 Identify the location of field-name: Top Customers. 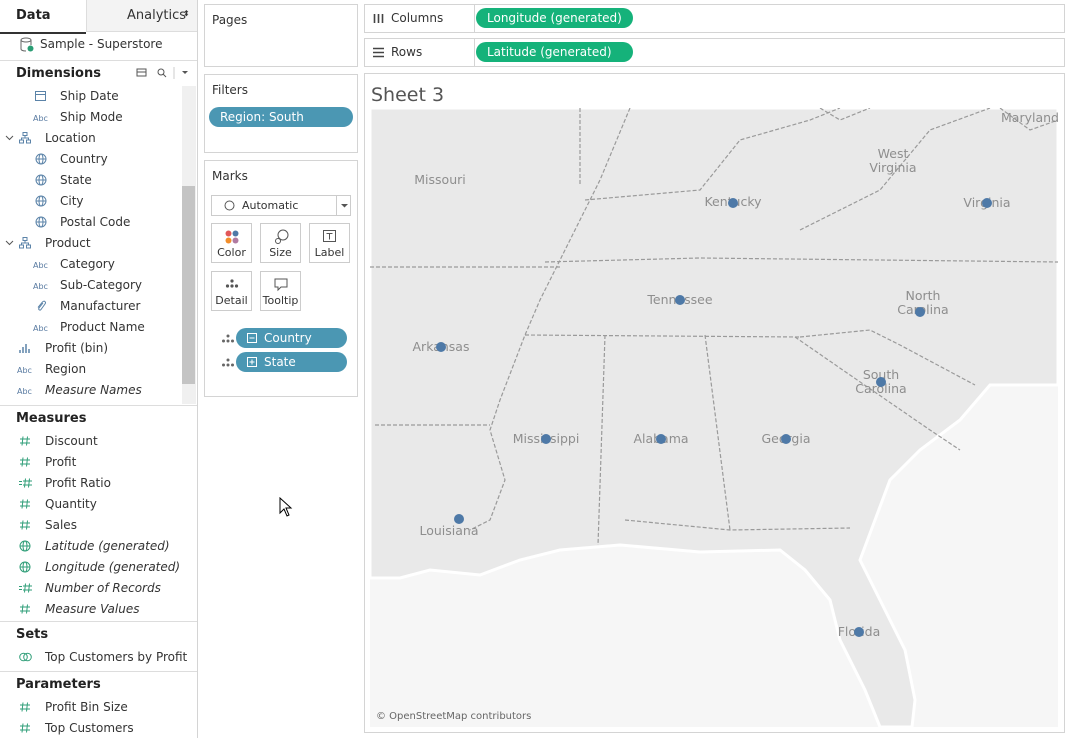
(89, 728).